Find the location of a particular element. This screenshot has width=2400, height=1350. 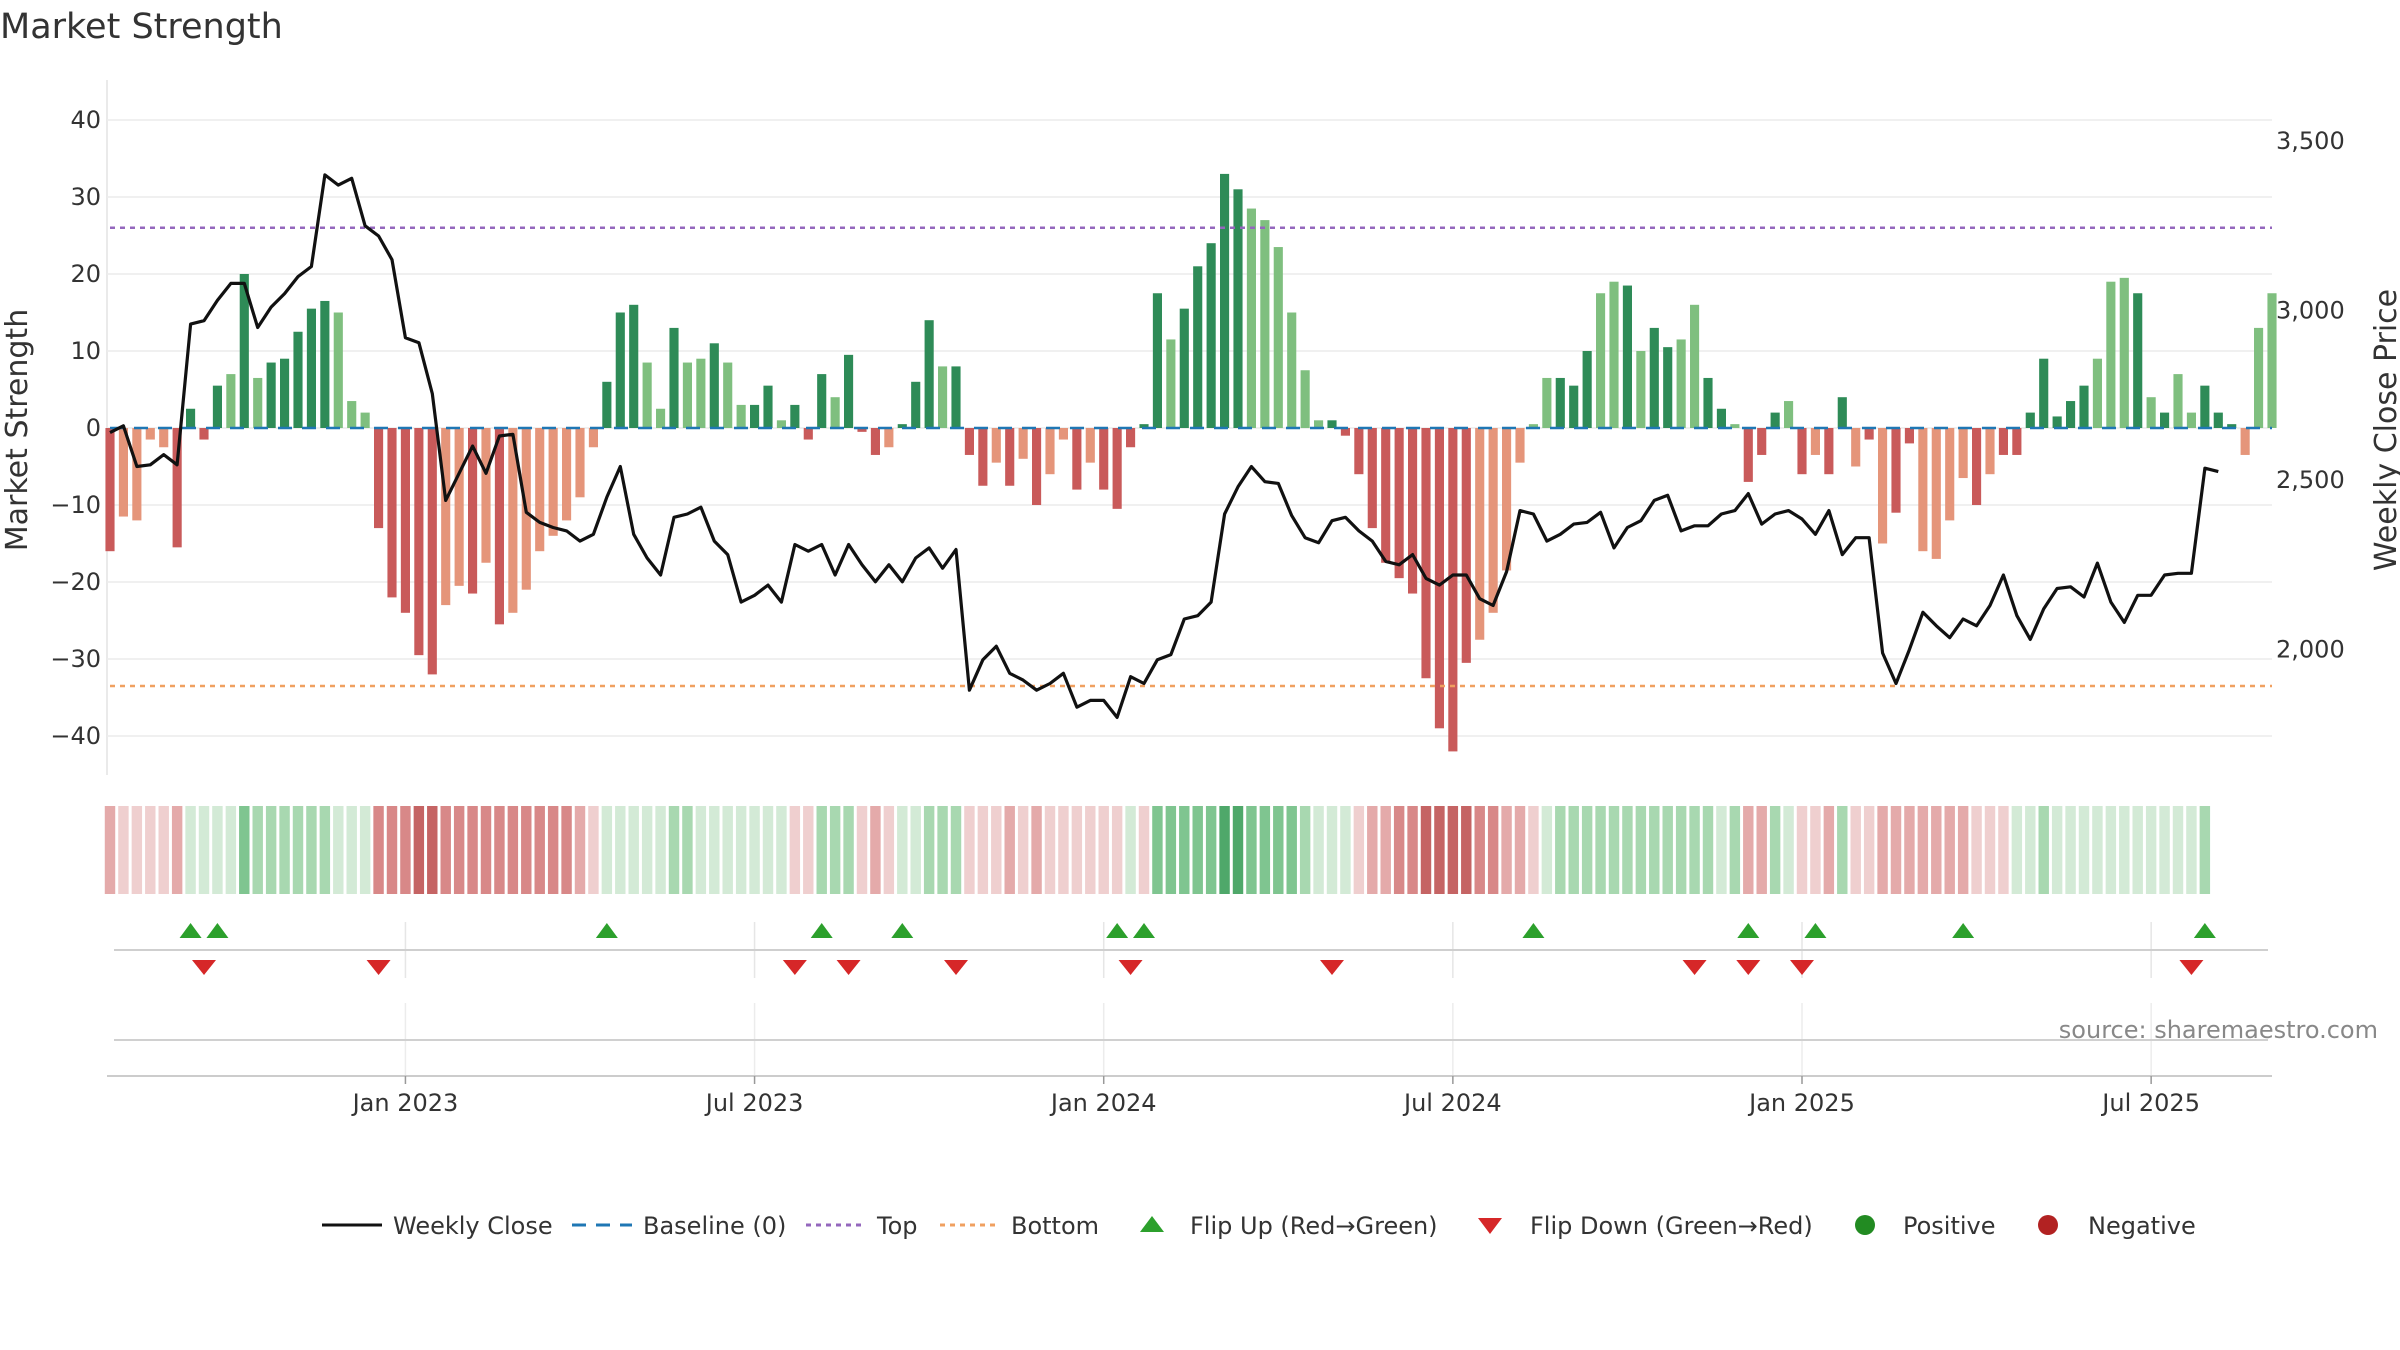

bottom-panel is located at coordinates (1189, 1040).